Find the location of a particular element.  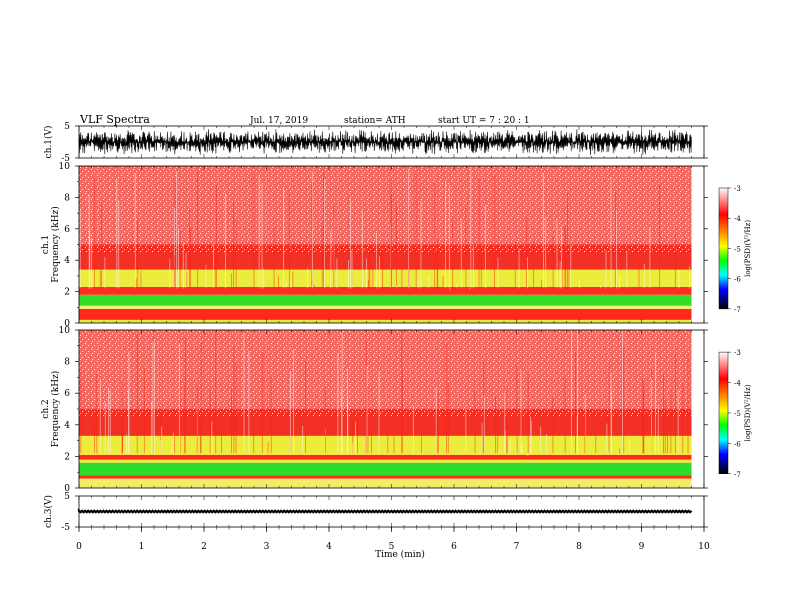

x-tick-label: 1 is located at coordinates (142, 547).